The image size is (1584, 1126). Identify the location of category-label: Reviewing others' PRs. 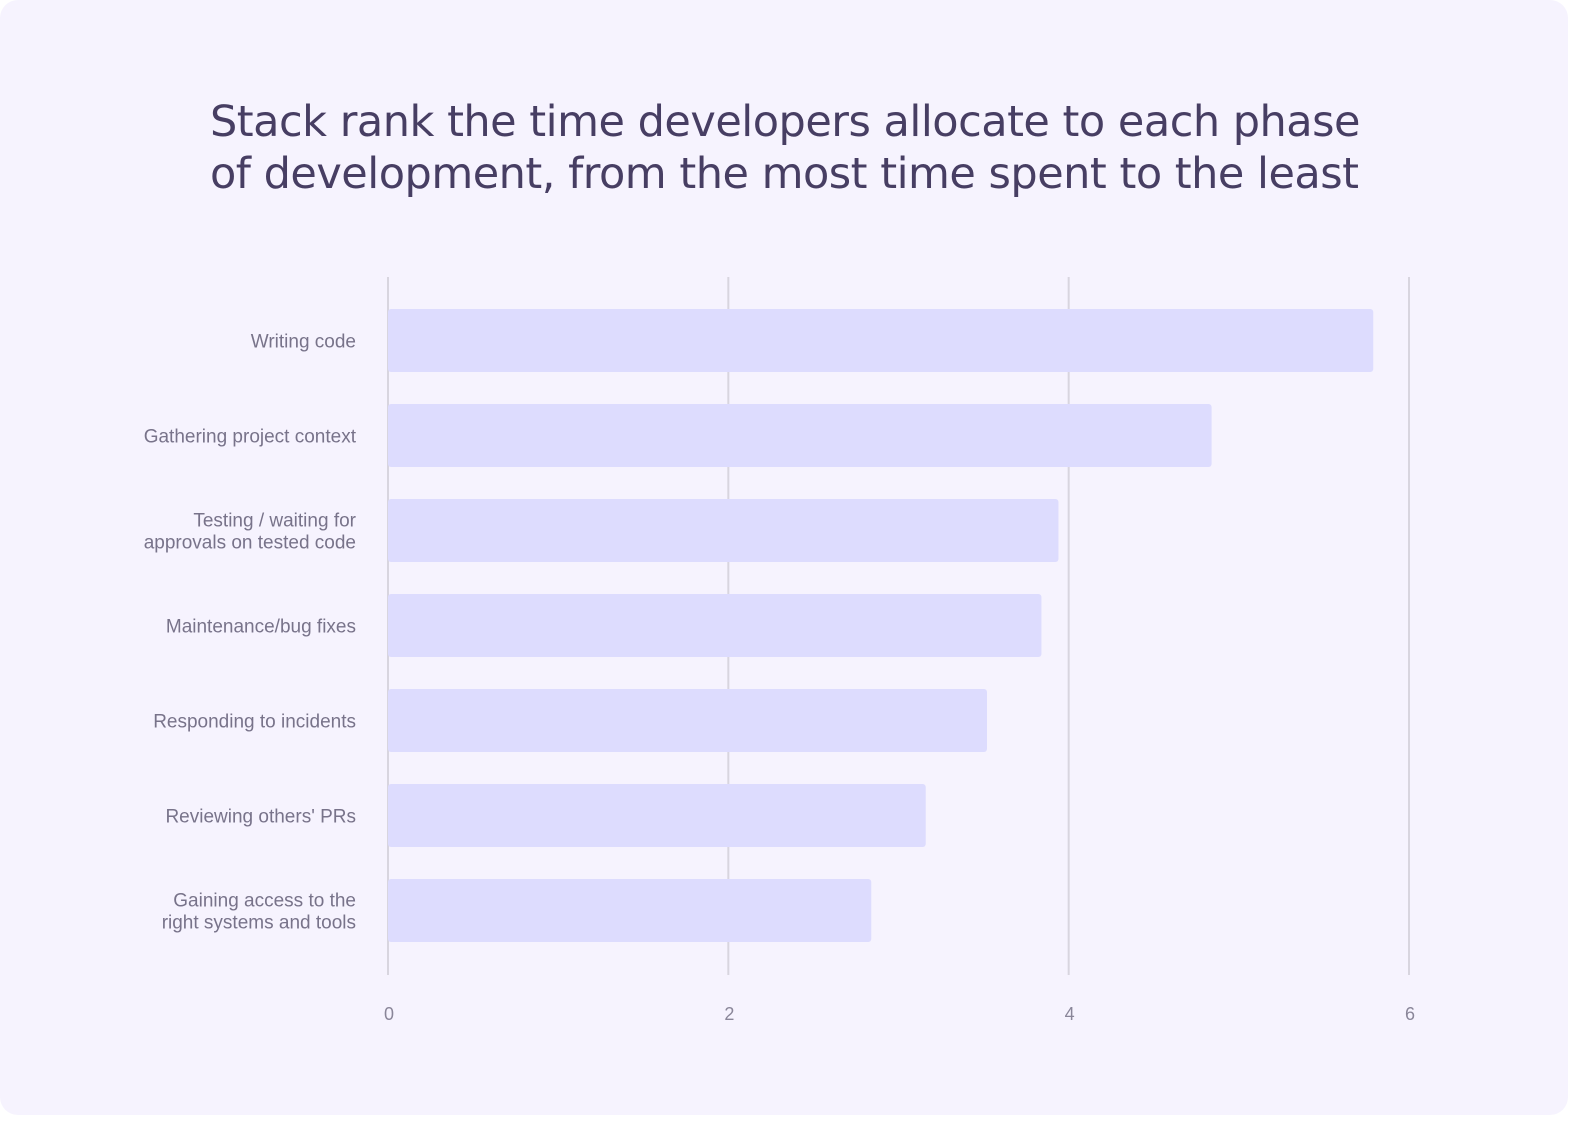
(260, 817).